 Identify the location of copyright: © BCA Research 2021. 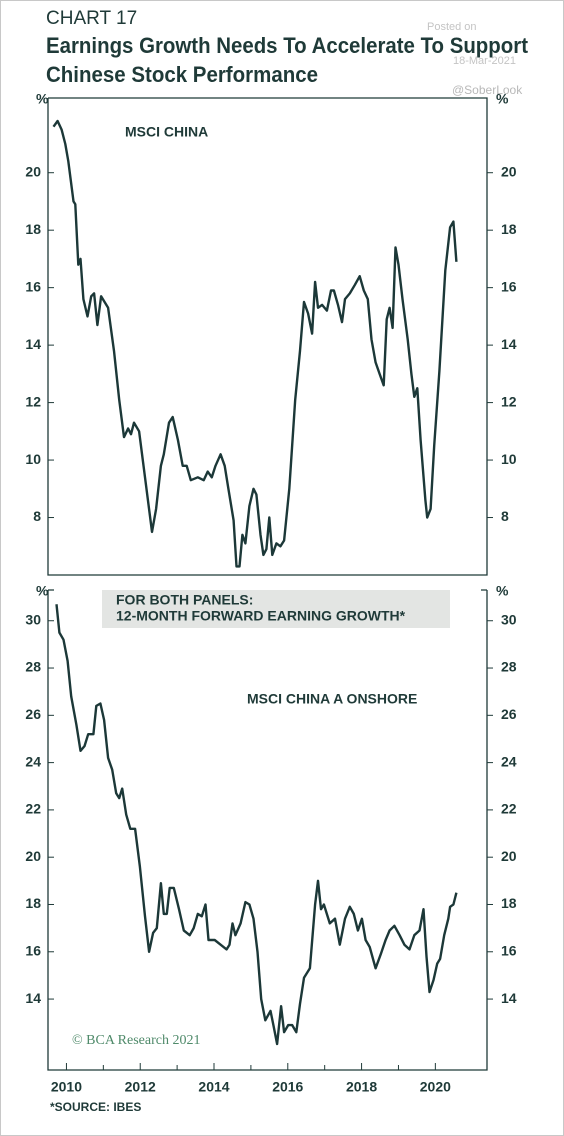
(136, 1040).